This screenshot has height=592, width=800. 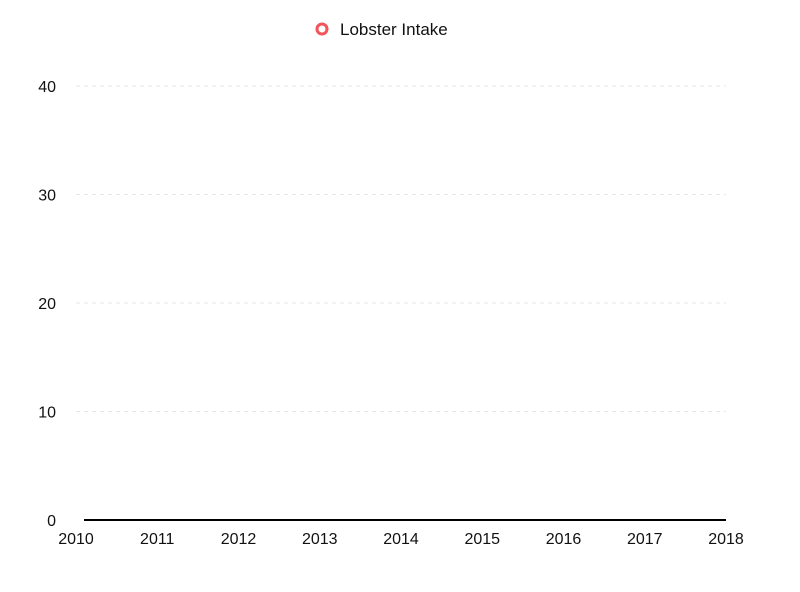 What do you see at coordinates (645, 539) in the screenshot?
I see `x-tick-label: 2017` at bounding box center [645, 539].